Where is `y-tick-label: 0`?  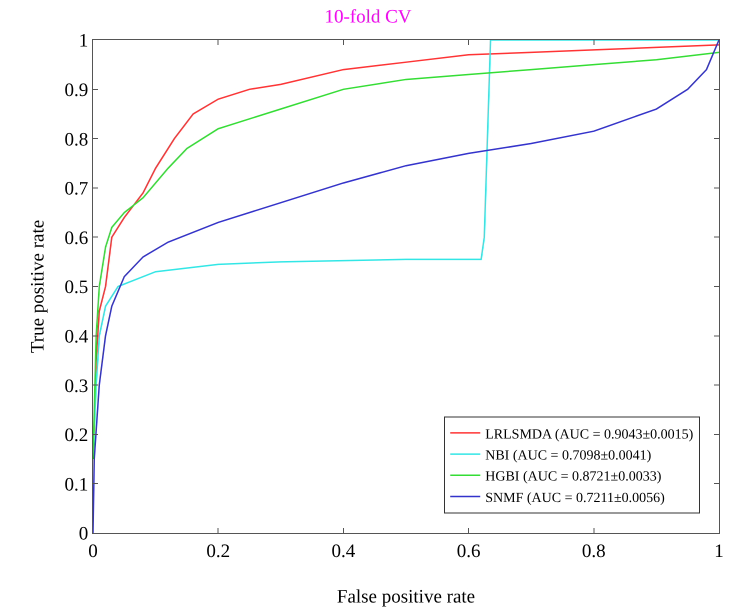 y-tick-label: 0 is located at coordinates (83, 534).